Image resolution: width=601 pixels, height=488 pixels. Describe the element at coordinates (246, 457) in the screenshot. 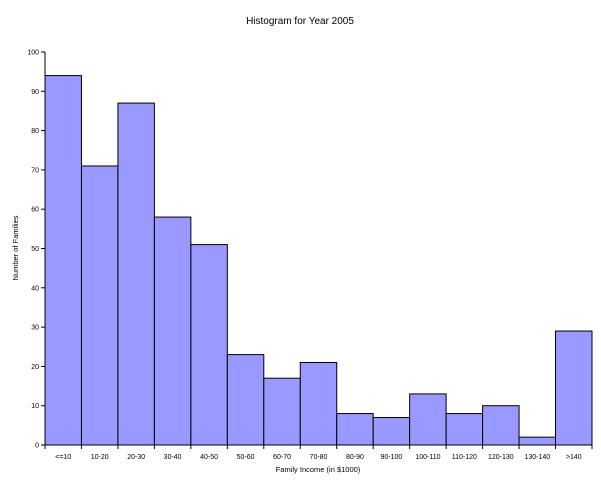

I see `x-tick-label-5: 50-60` at that location.